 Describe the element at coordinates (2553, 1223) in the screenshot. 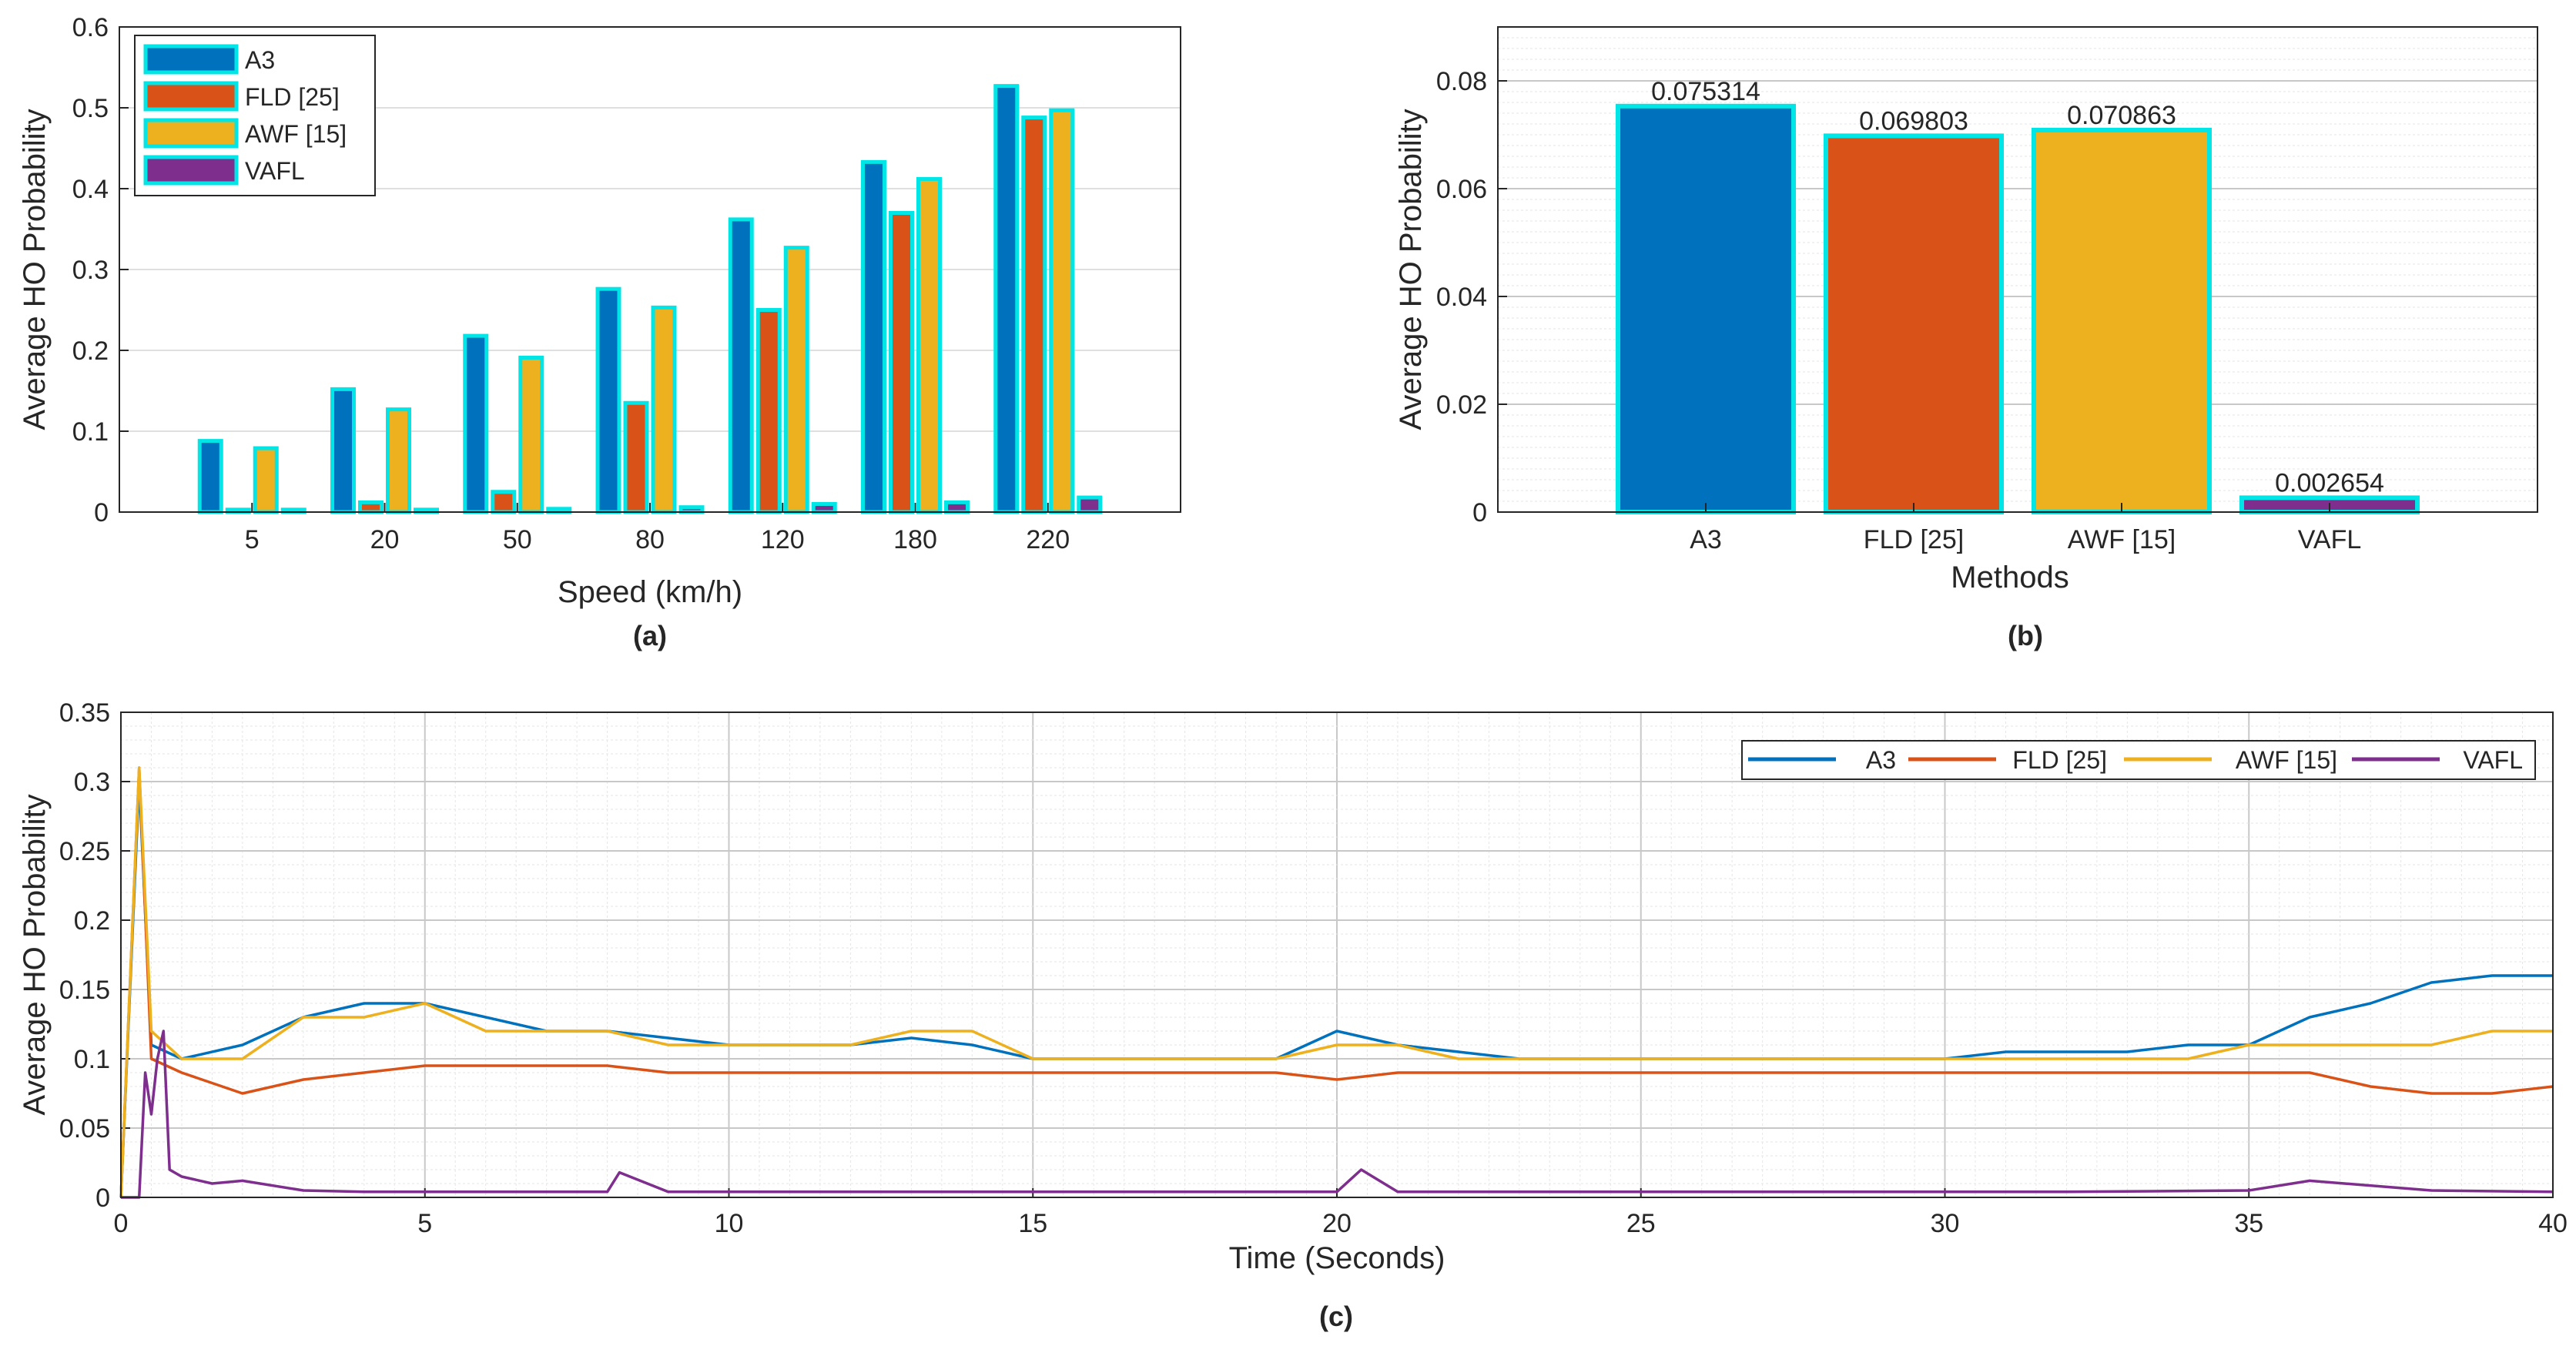

I see `panel-c-x-tick-label: 40` at that location.